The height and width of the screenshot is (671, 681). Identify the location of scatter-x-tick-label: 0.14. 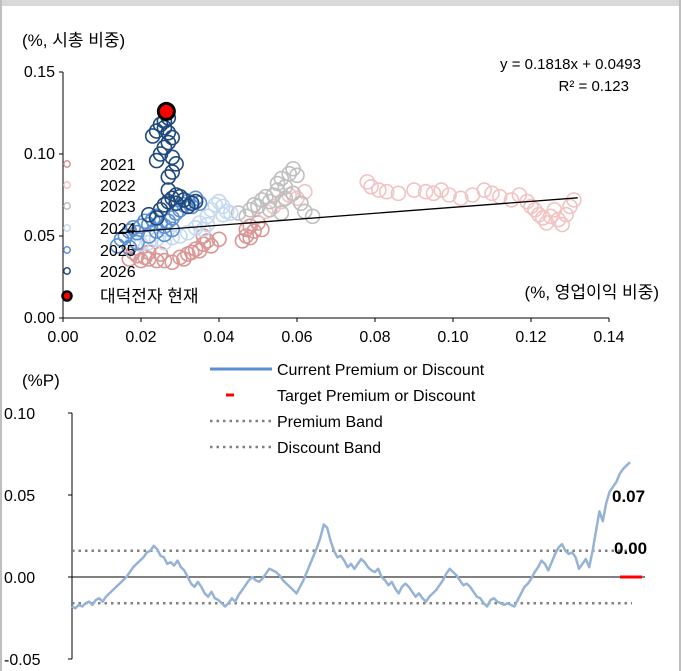
(608, 337).